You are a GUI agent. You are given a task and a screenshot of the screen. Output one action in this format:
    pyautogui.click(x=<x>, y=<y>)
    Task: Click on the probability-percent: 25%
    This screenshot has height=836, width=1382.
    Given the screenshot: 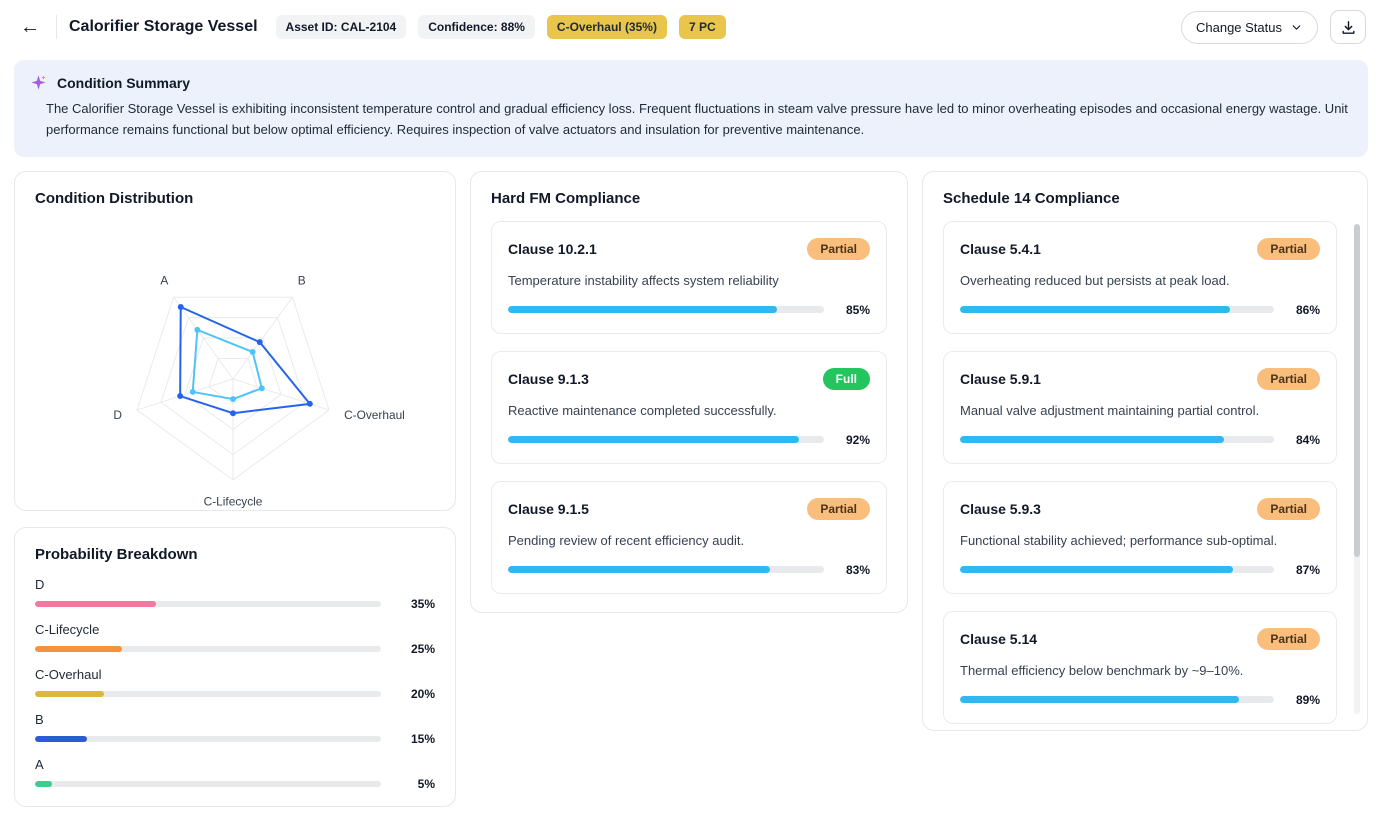 What is the action you would take?
    pyautogui.click(x=422, y=648)
    